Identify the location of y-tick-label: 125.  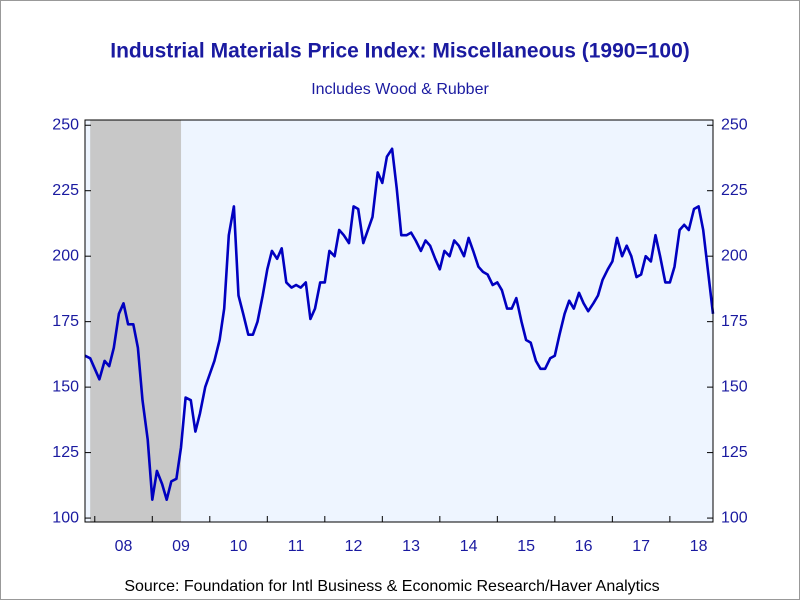
(65, 452).